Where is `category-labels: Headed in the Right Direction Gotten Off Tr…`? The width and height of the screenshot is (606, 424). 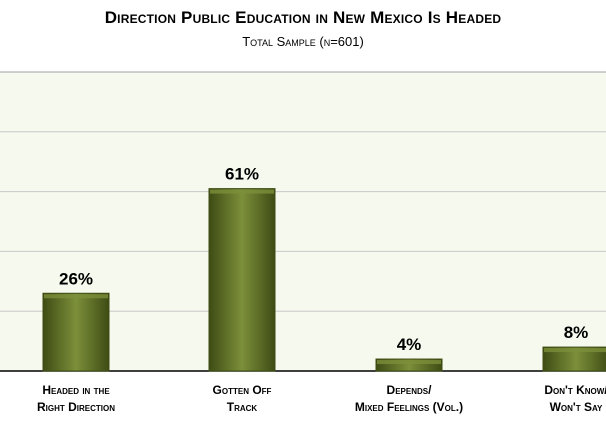
category-labels: Headed in the Right Direction Gotten Off Tr… is located at coordinates (321, 398).